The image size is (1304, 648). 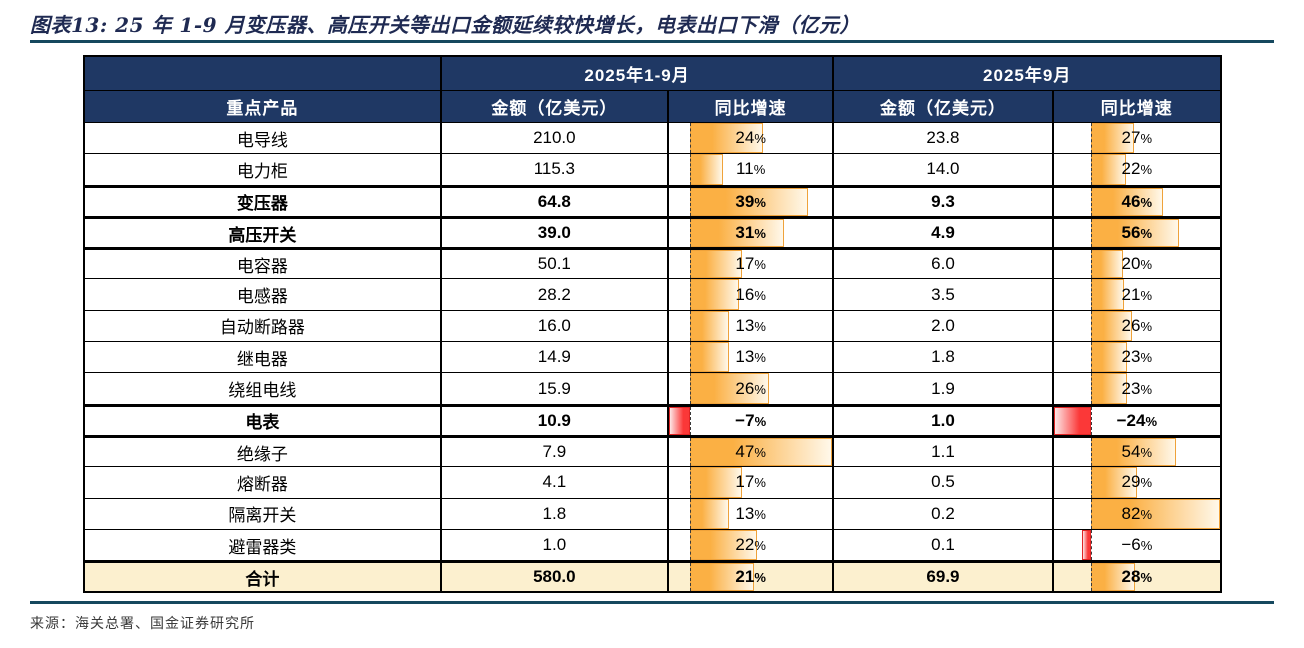 What do you see at coordinates (553, 138) in the screenshot?
I see `amount-ytd-cell: 210.0` at bounding box center [553, 138].